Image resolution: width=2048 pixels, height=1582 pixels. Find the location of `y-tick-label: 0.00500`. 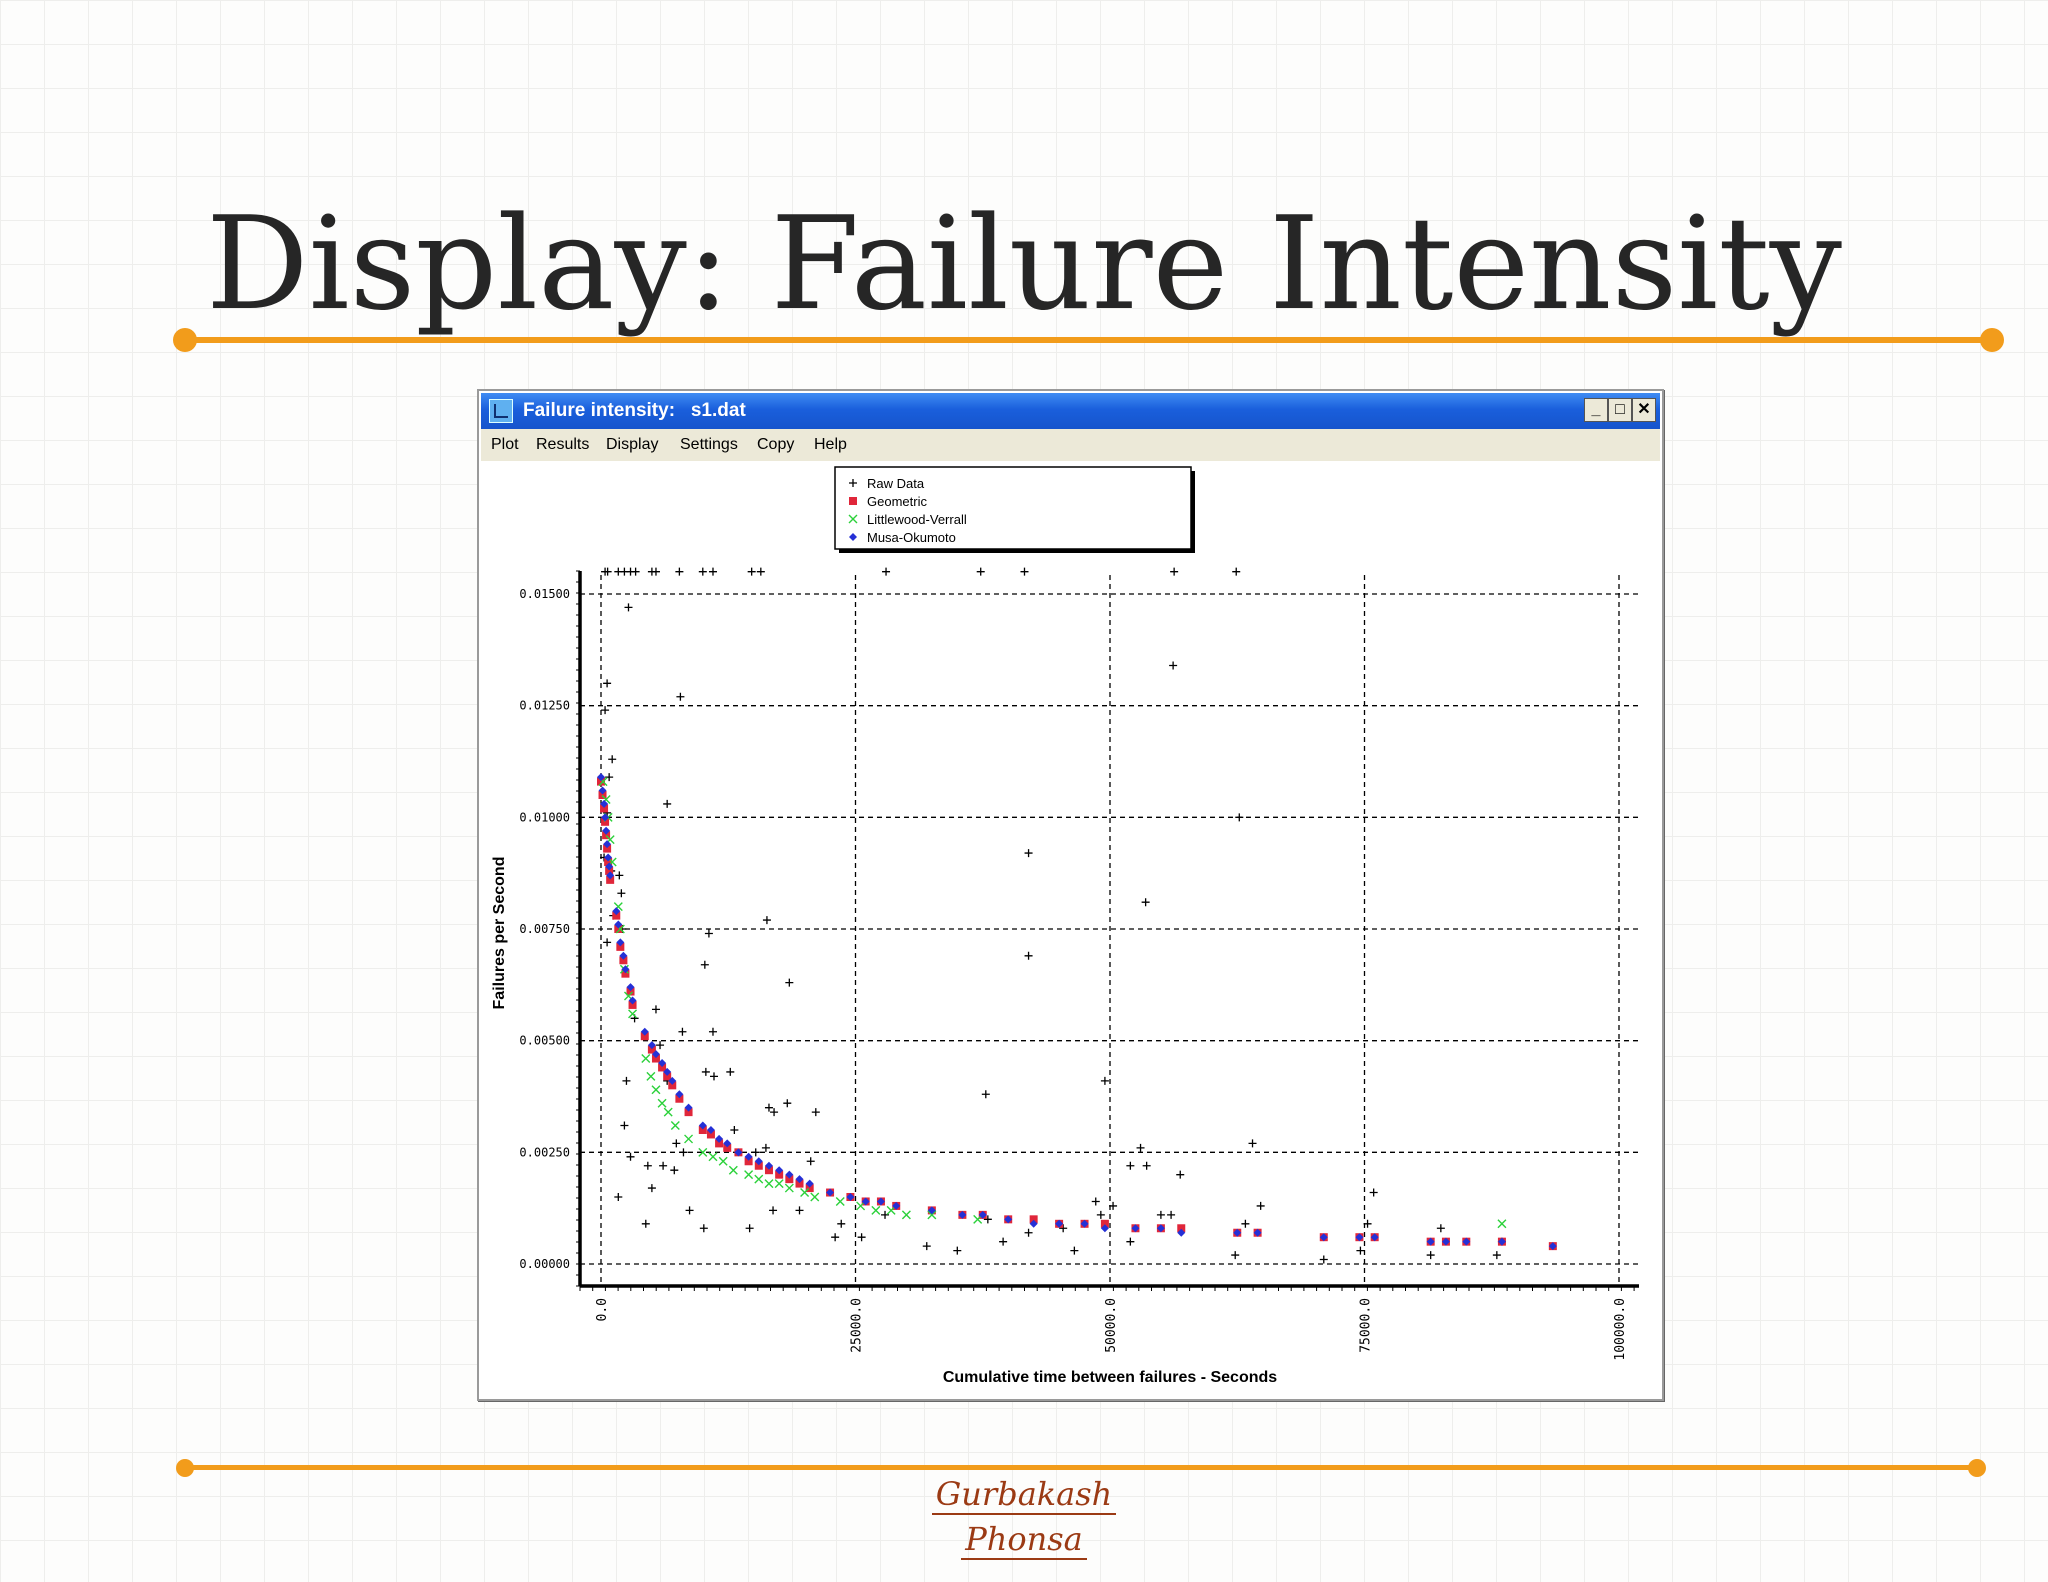

y-tick-label: 0.00500 is located at coordinates (544, 1041).